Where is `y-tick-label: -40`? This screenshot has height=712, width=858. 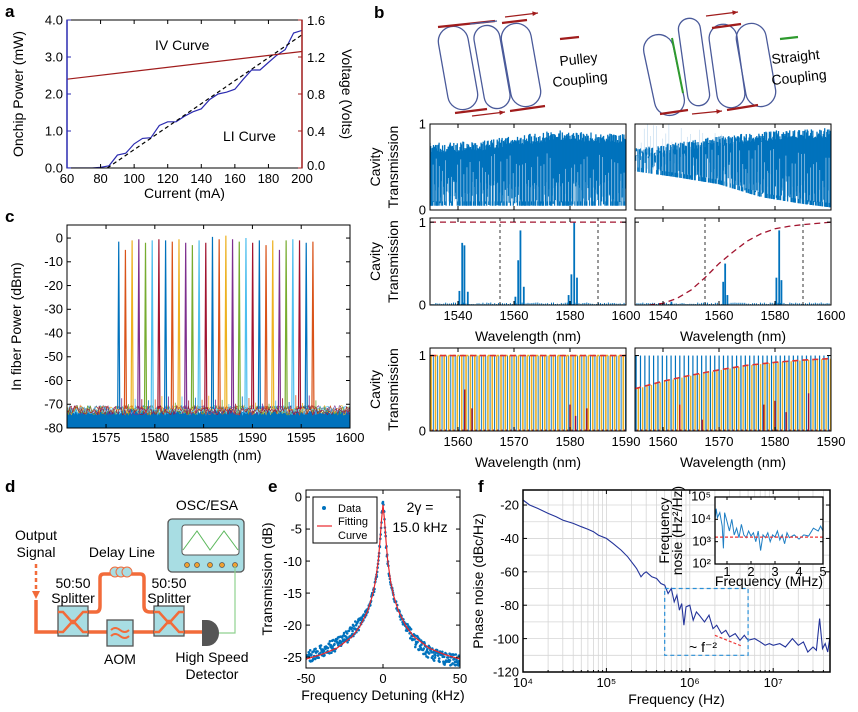
y-tick-label: -40 is located at coordinates (53, 332).